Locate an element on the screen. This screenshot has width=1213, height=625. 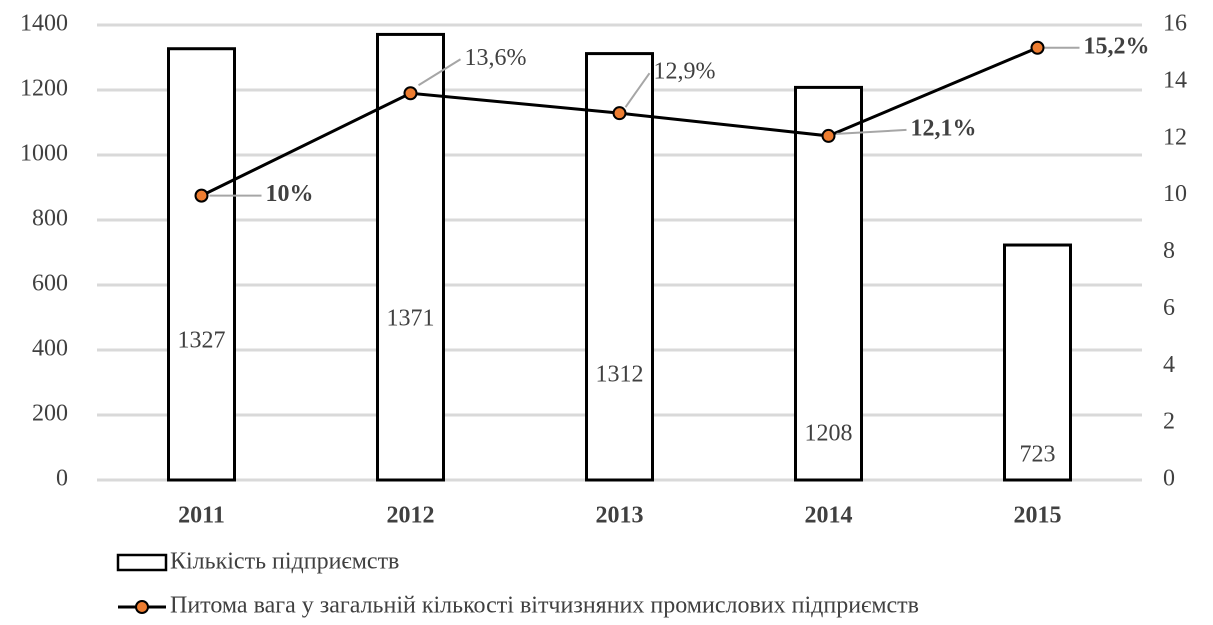
y2-tick-label: 8 is located at coordinates (1169, 251).